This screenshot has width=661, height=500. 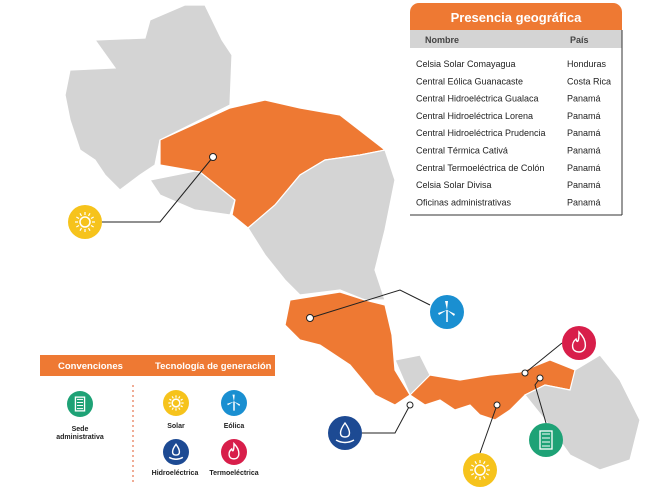 I want to click on thermo-icon, so click(x=234, y=452).